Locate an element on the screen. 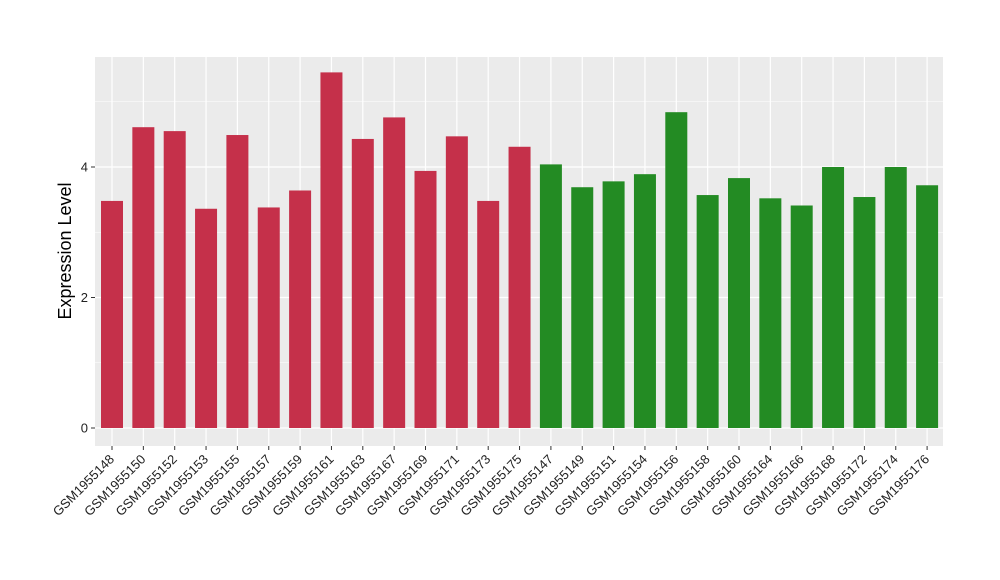  bar-GSM1955173 is located at coordinates (488, 314).